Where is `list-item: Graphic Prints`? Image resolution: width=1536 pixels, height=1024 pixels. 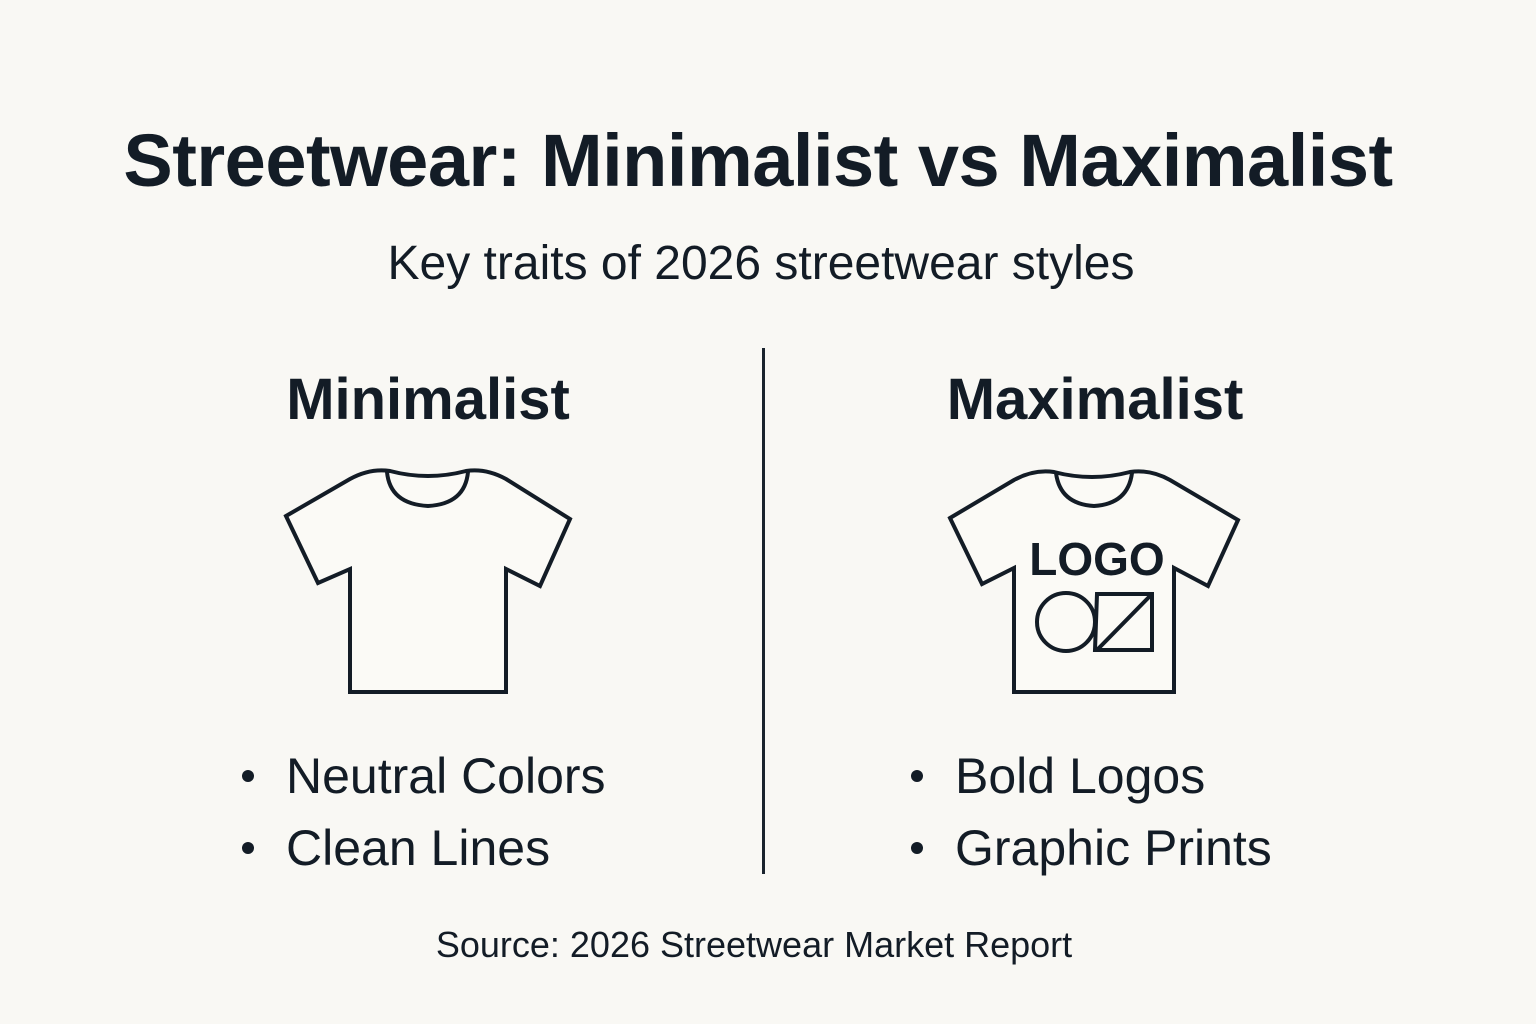 list-item: Graphic Prints is located at coordinates (1088, 848).